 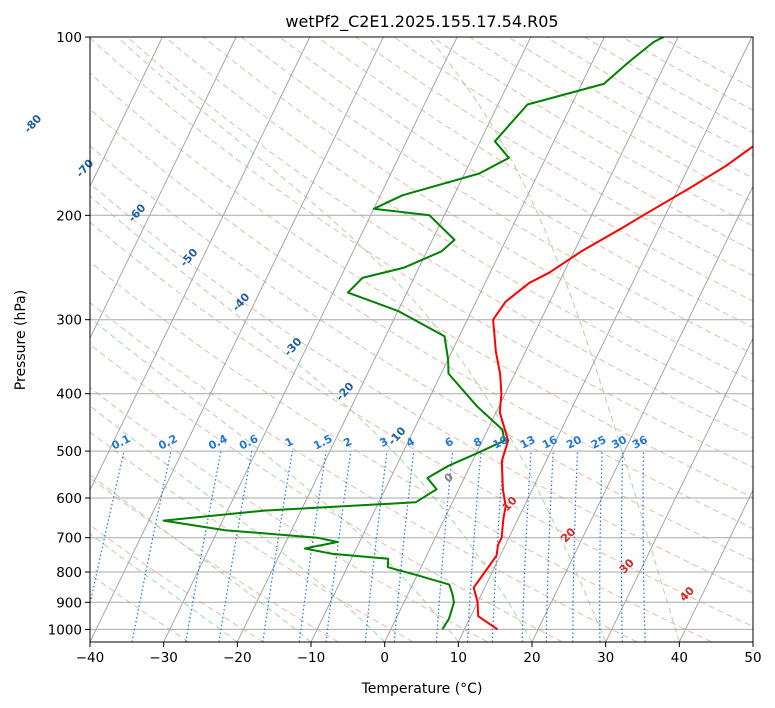 What do you see at coordinates (65, 630) in the screenshot?
I see `y-tick-label: 1000` at bounding box center [65, 630].